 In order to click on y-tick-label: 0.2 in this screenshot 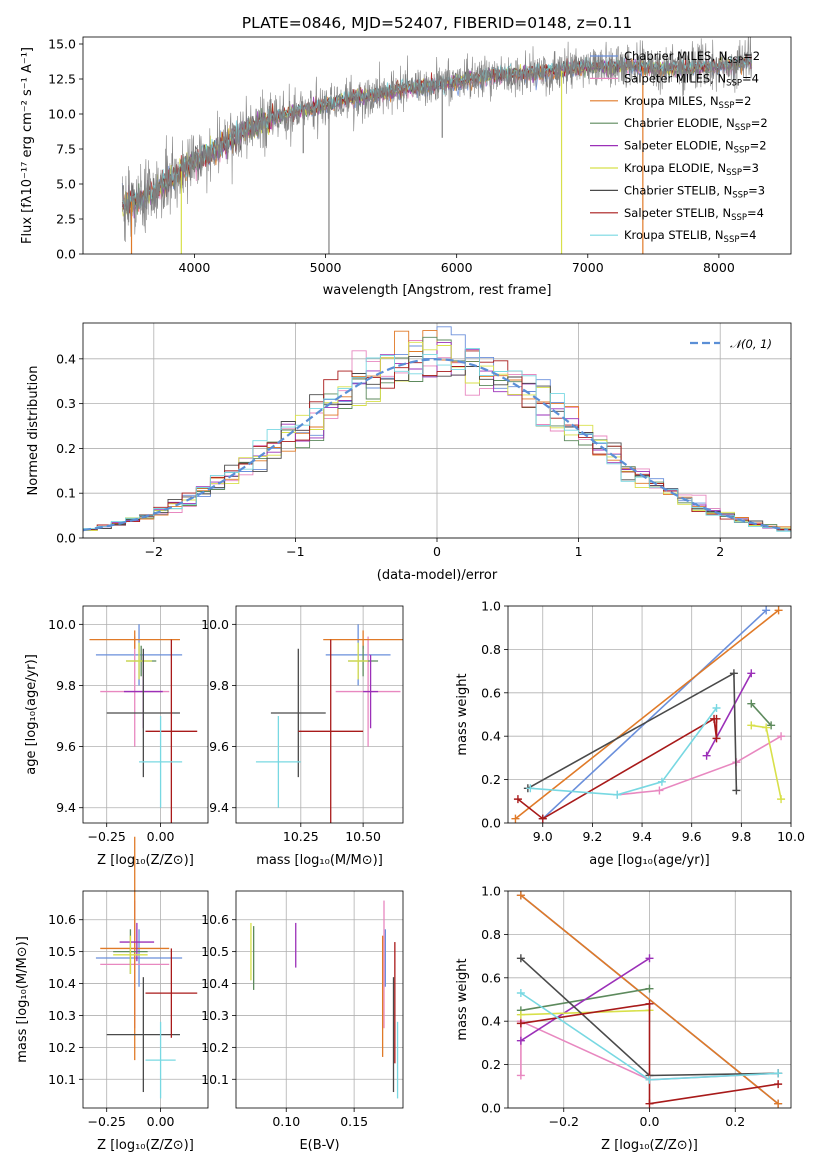, I will do `click(66, 448)`.